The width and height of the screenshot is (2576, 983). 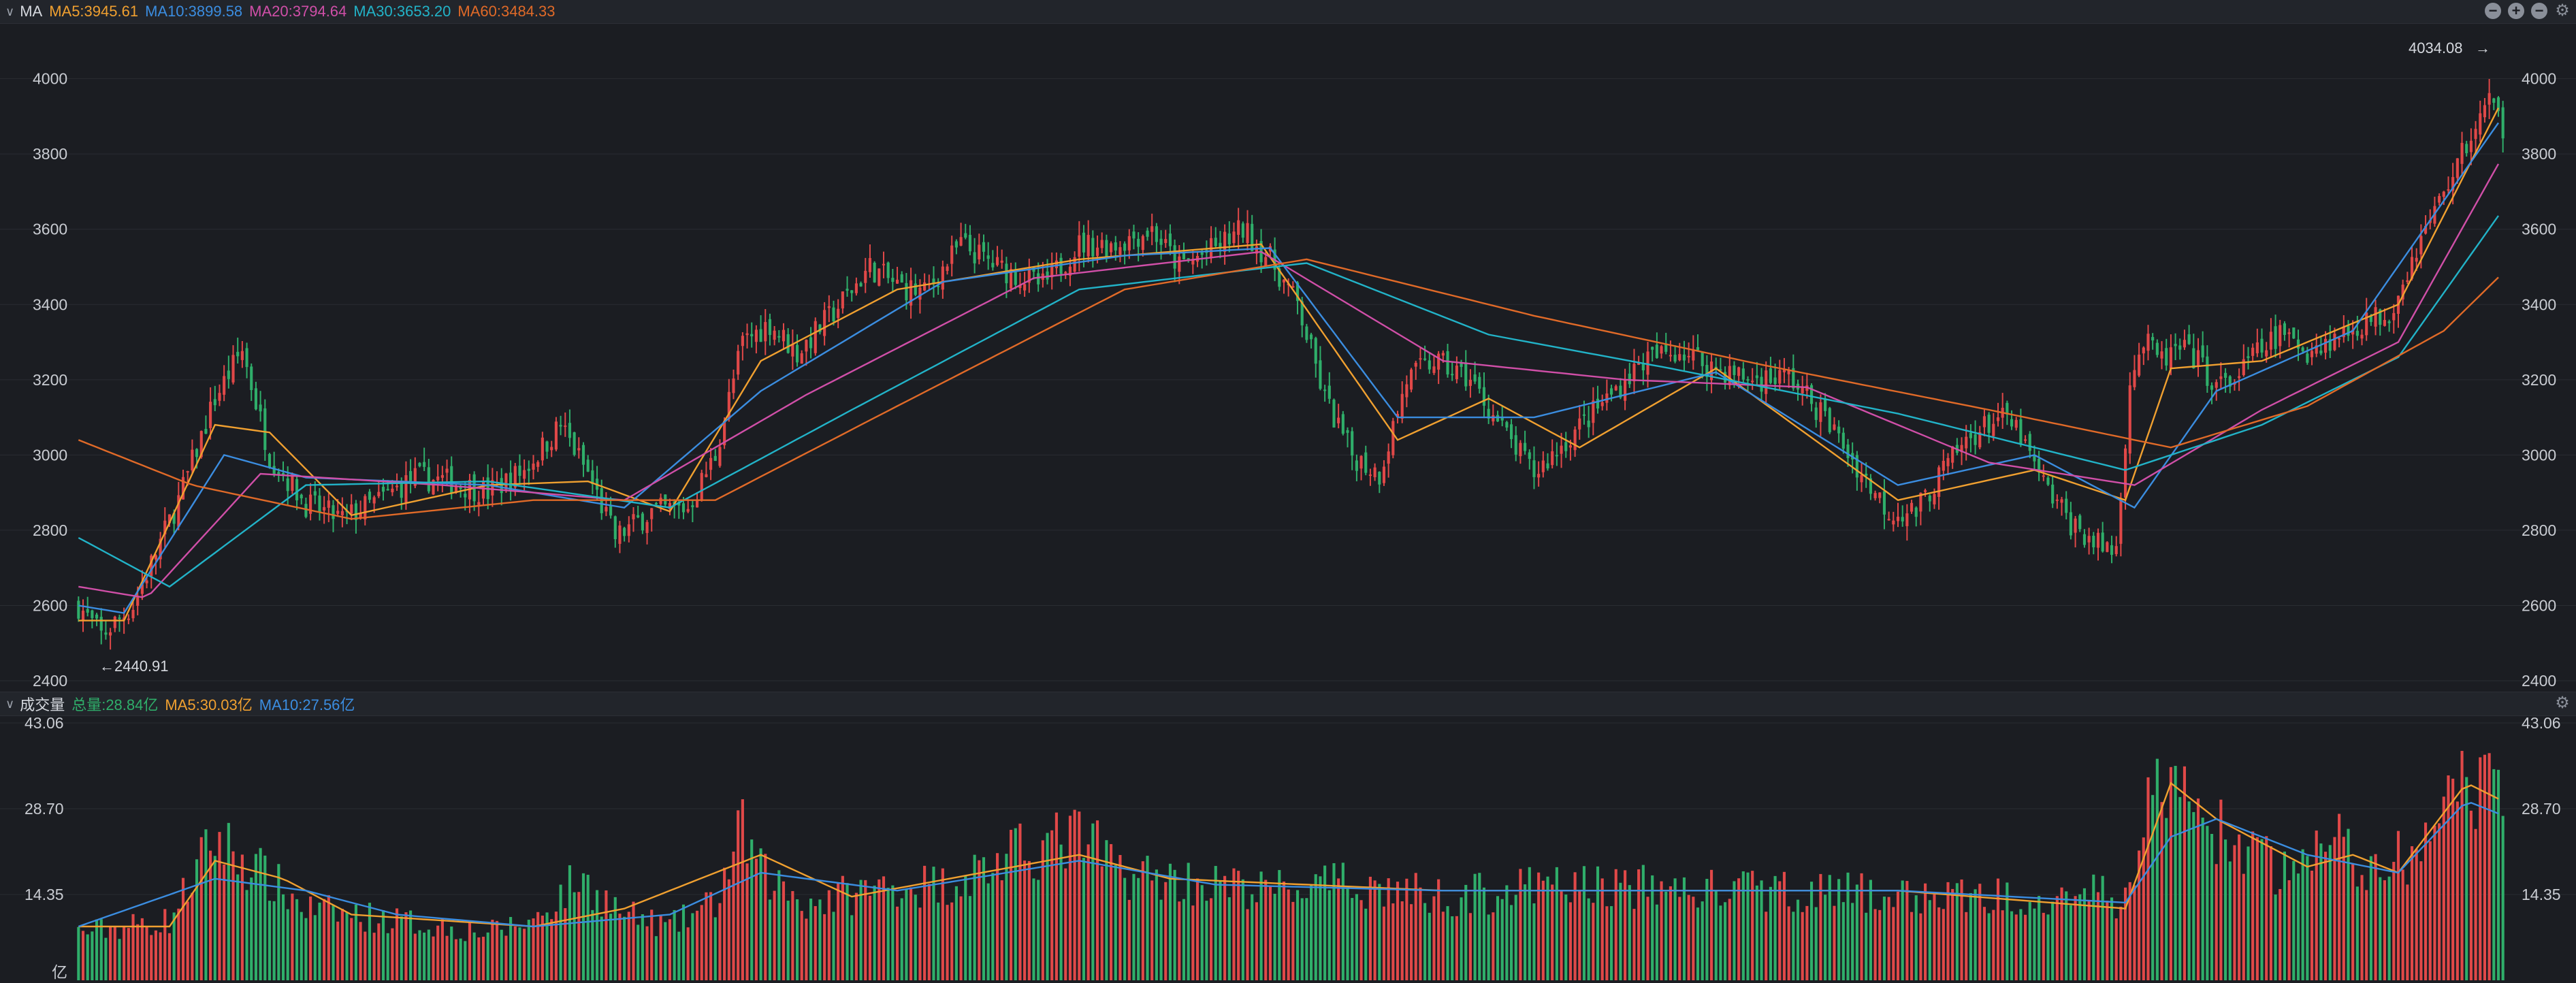 I want to click on plus-circle-icon: +, so click(x=2516, y=11).